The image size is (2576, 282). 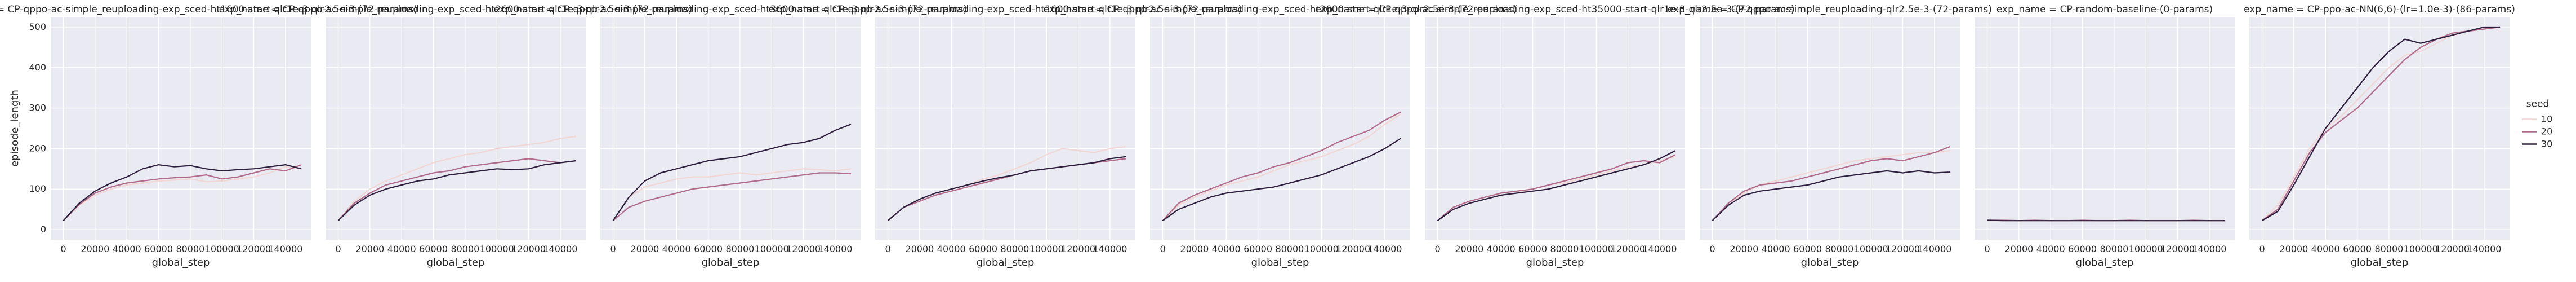 What do you see at coordinates (43, 229) in the screenshot?
I see `y-tick-label: 0` at bounding box center [43, 229].